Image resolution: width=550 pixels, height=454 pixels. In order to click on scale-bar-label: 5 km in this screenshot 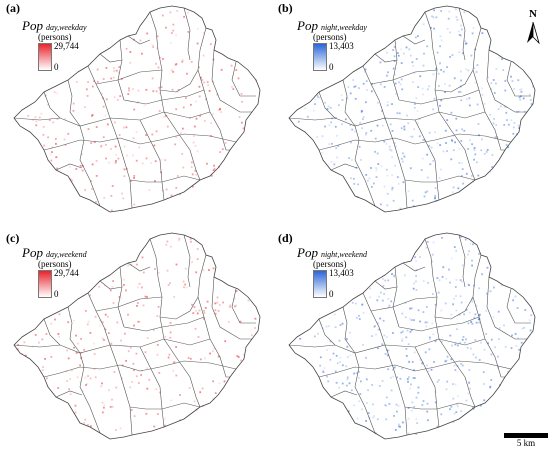, I will do `click(526, 443)`.